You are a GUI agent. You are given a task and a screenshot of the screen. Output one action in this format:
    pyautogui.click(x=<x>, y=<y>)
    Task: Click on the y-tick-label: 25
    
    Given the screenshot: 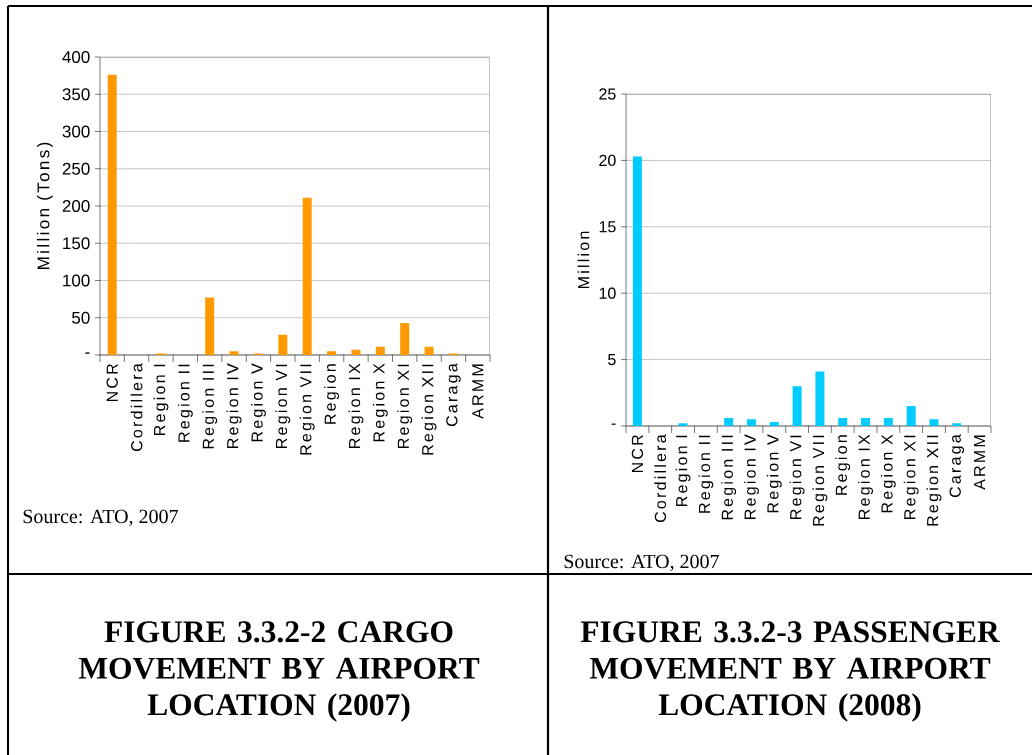 What is the action you would take?
    pyautogui.click(x=607, y=94)
    